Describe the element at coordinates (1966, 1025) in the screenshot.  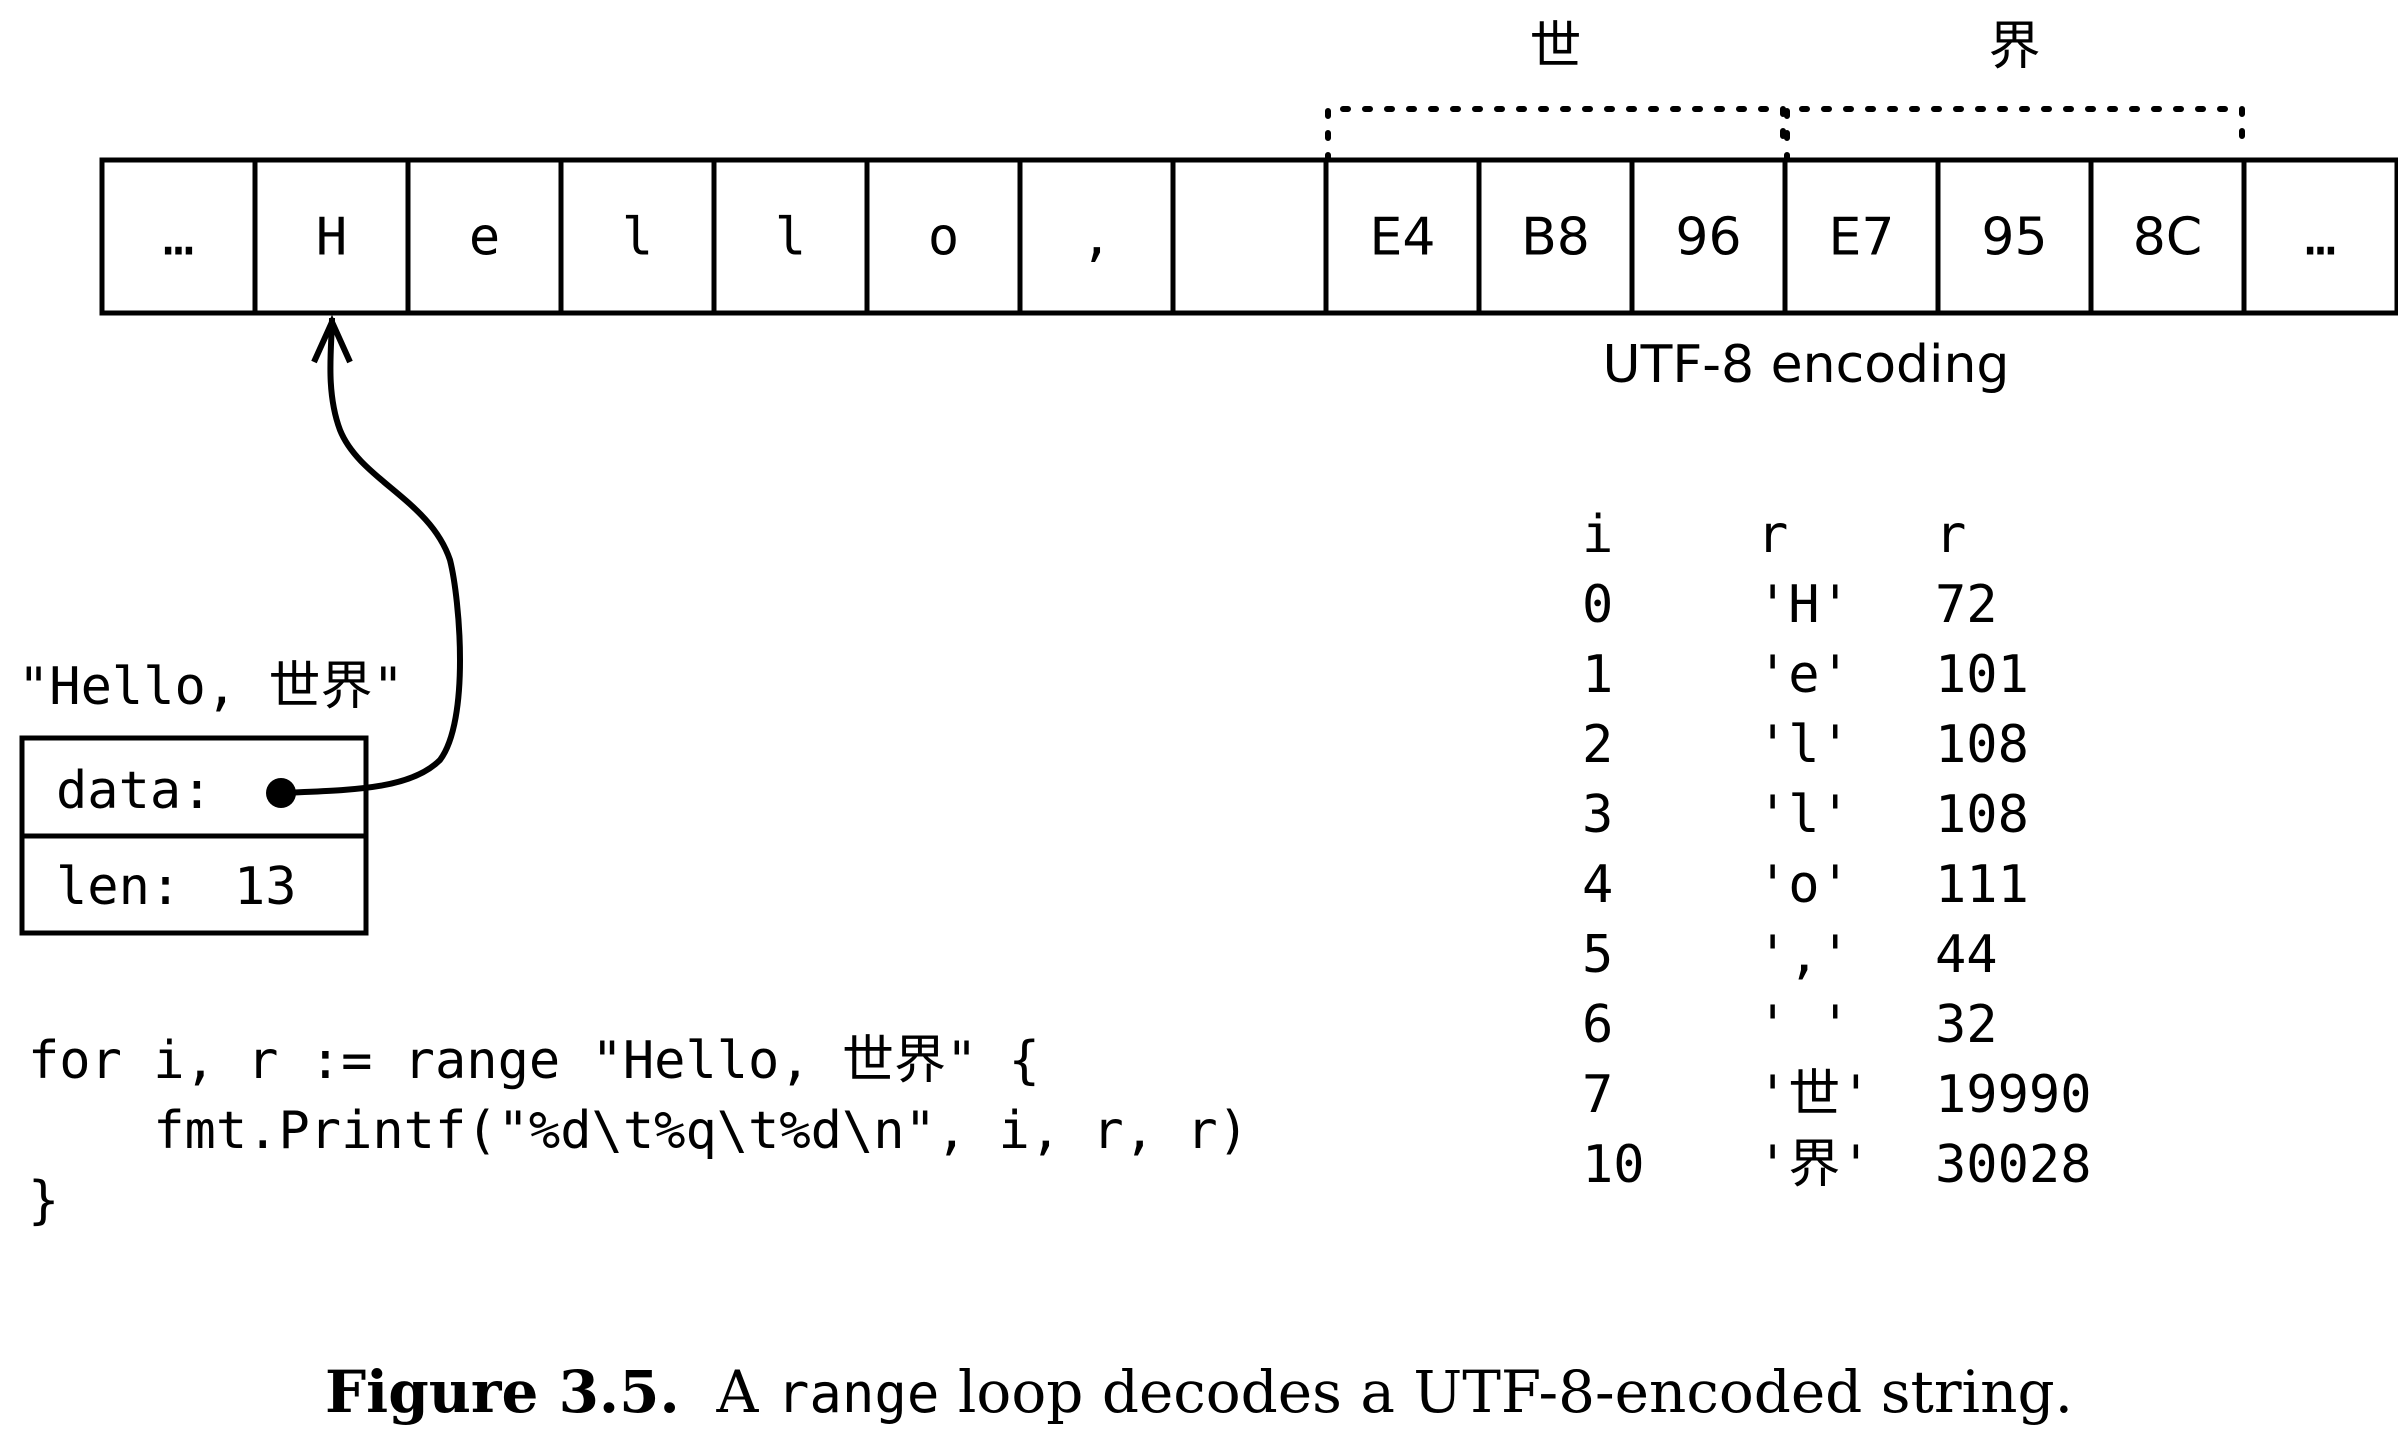
I see `table-cell: 32` at that location.